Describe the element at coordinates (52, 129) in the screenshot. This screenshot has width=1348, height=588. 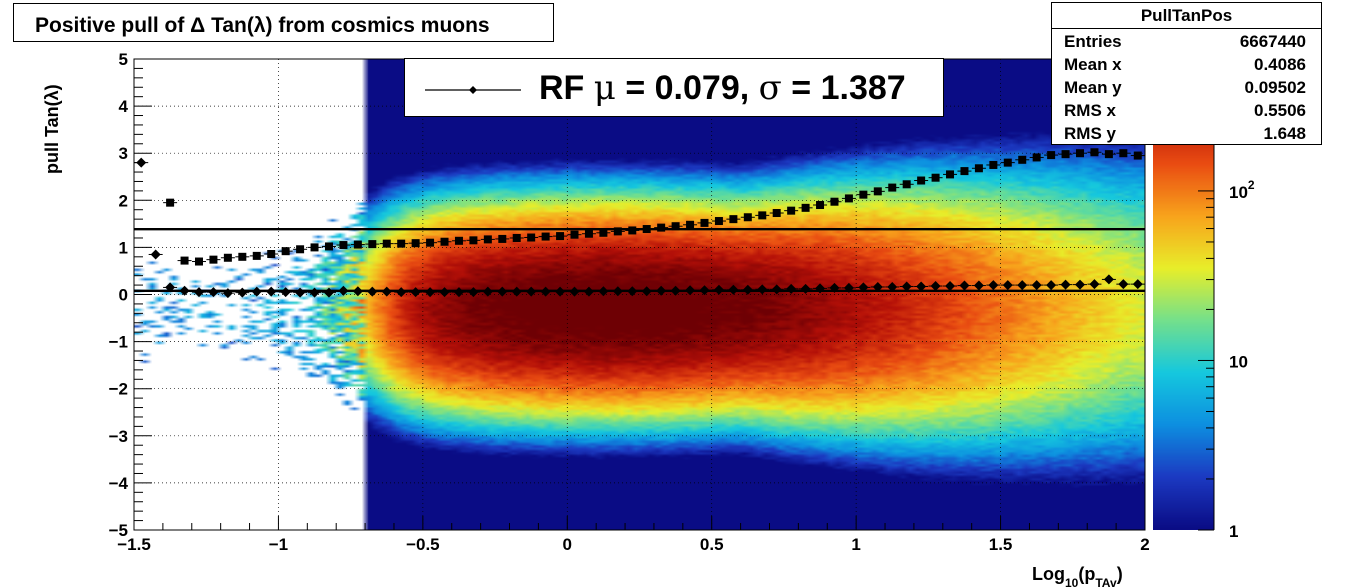
I see `y-axis-label: pull Tan(λ)` at that location.